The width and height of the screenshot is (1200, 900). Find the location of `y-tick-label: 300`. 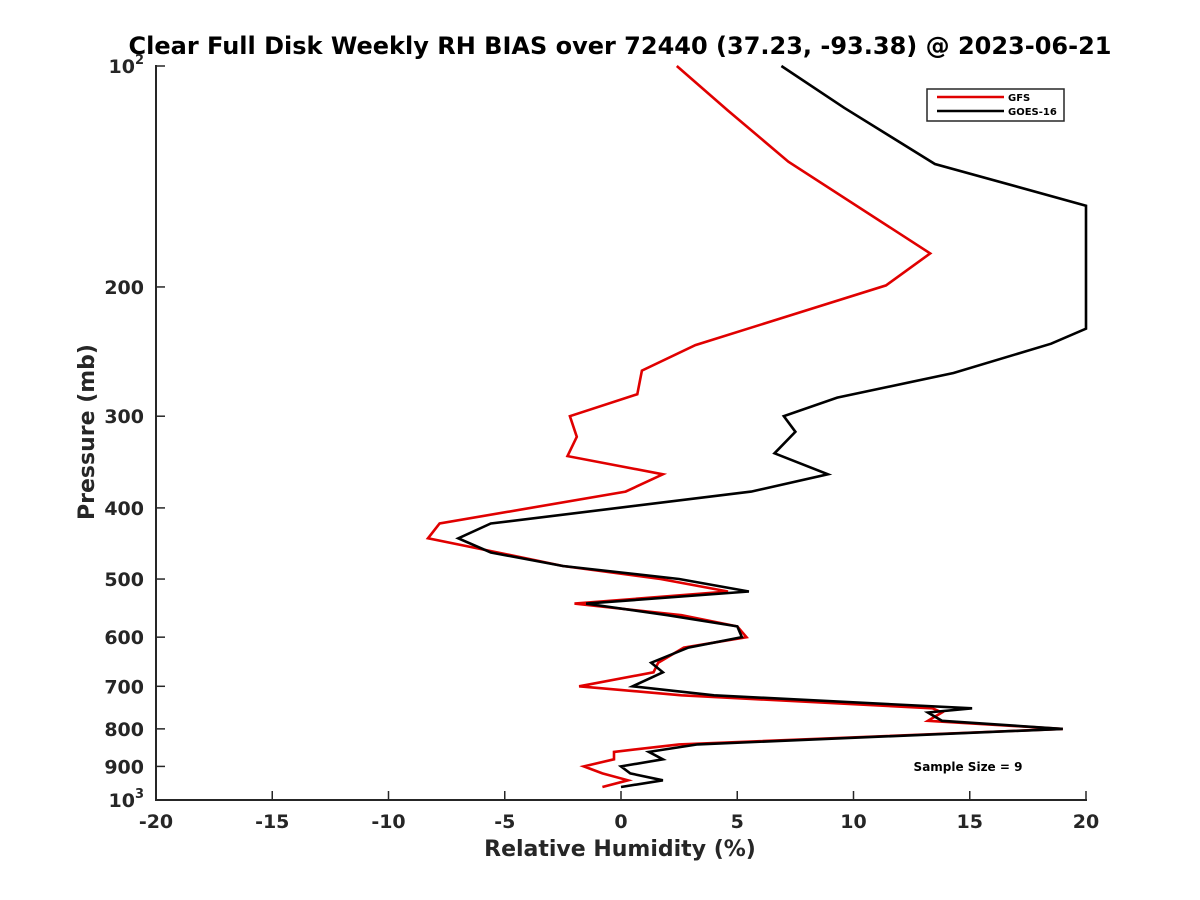

y-tick-label: 300 is located at coordinates (124, 417).